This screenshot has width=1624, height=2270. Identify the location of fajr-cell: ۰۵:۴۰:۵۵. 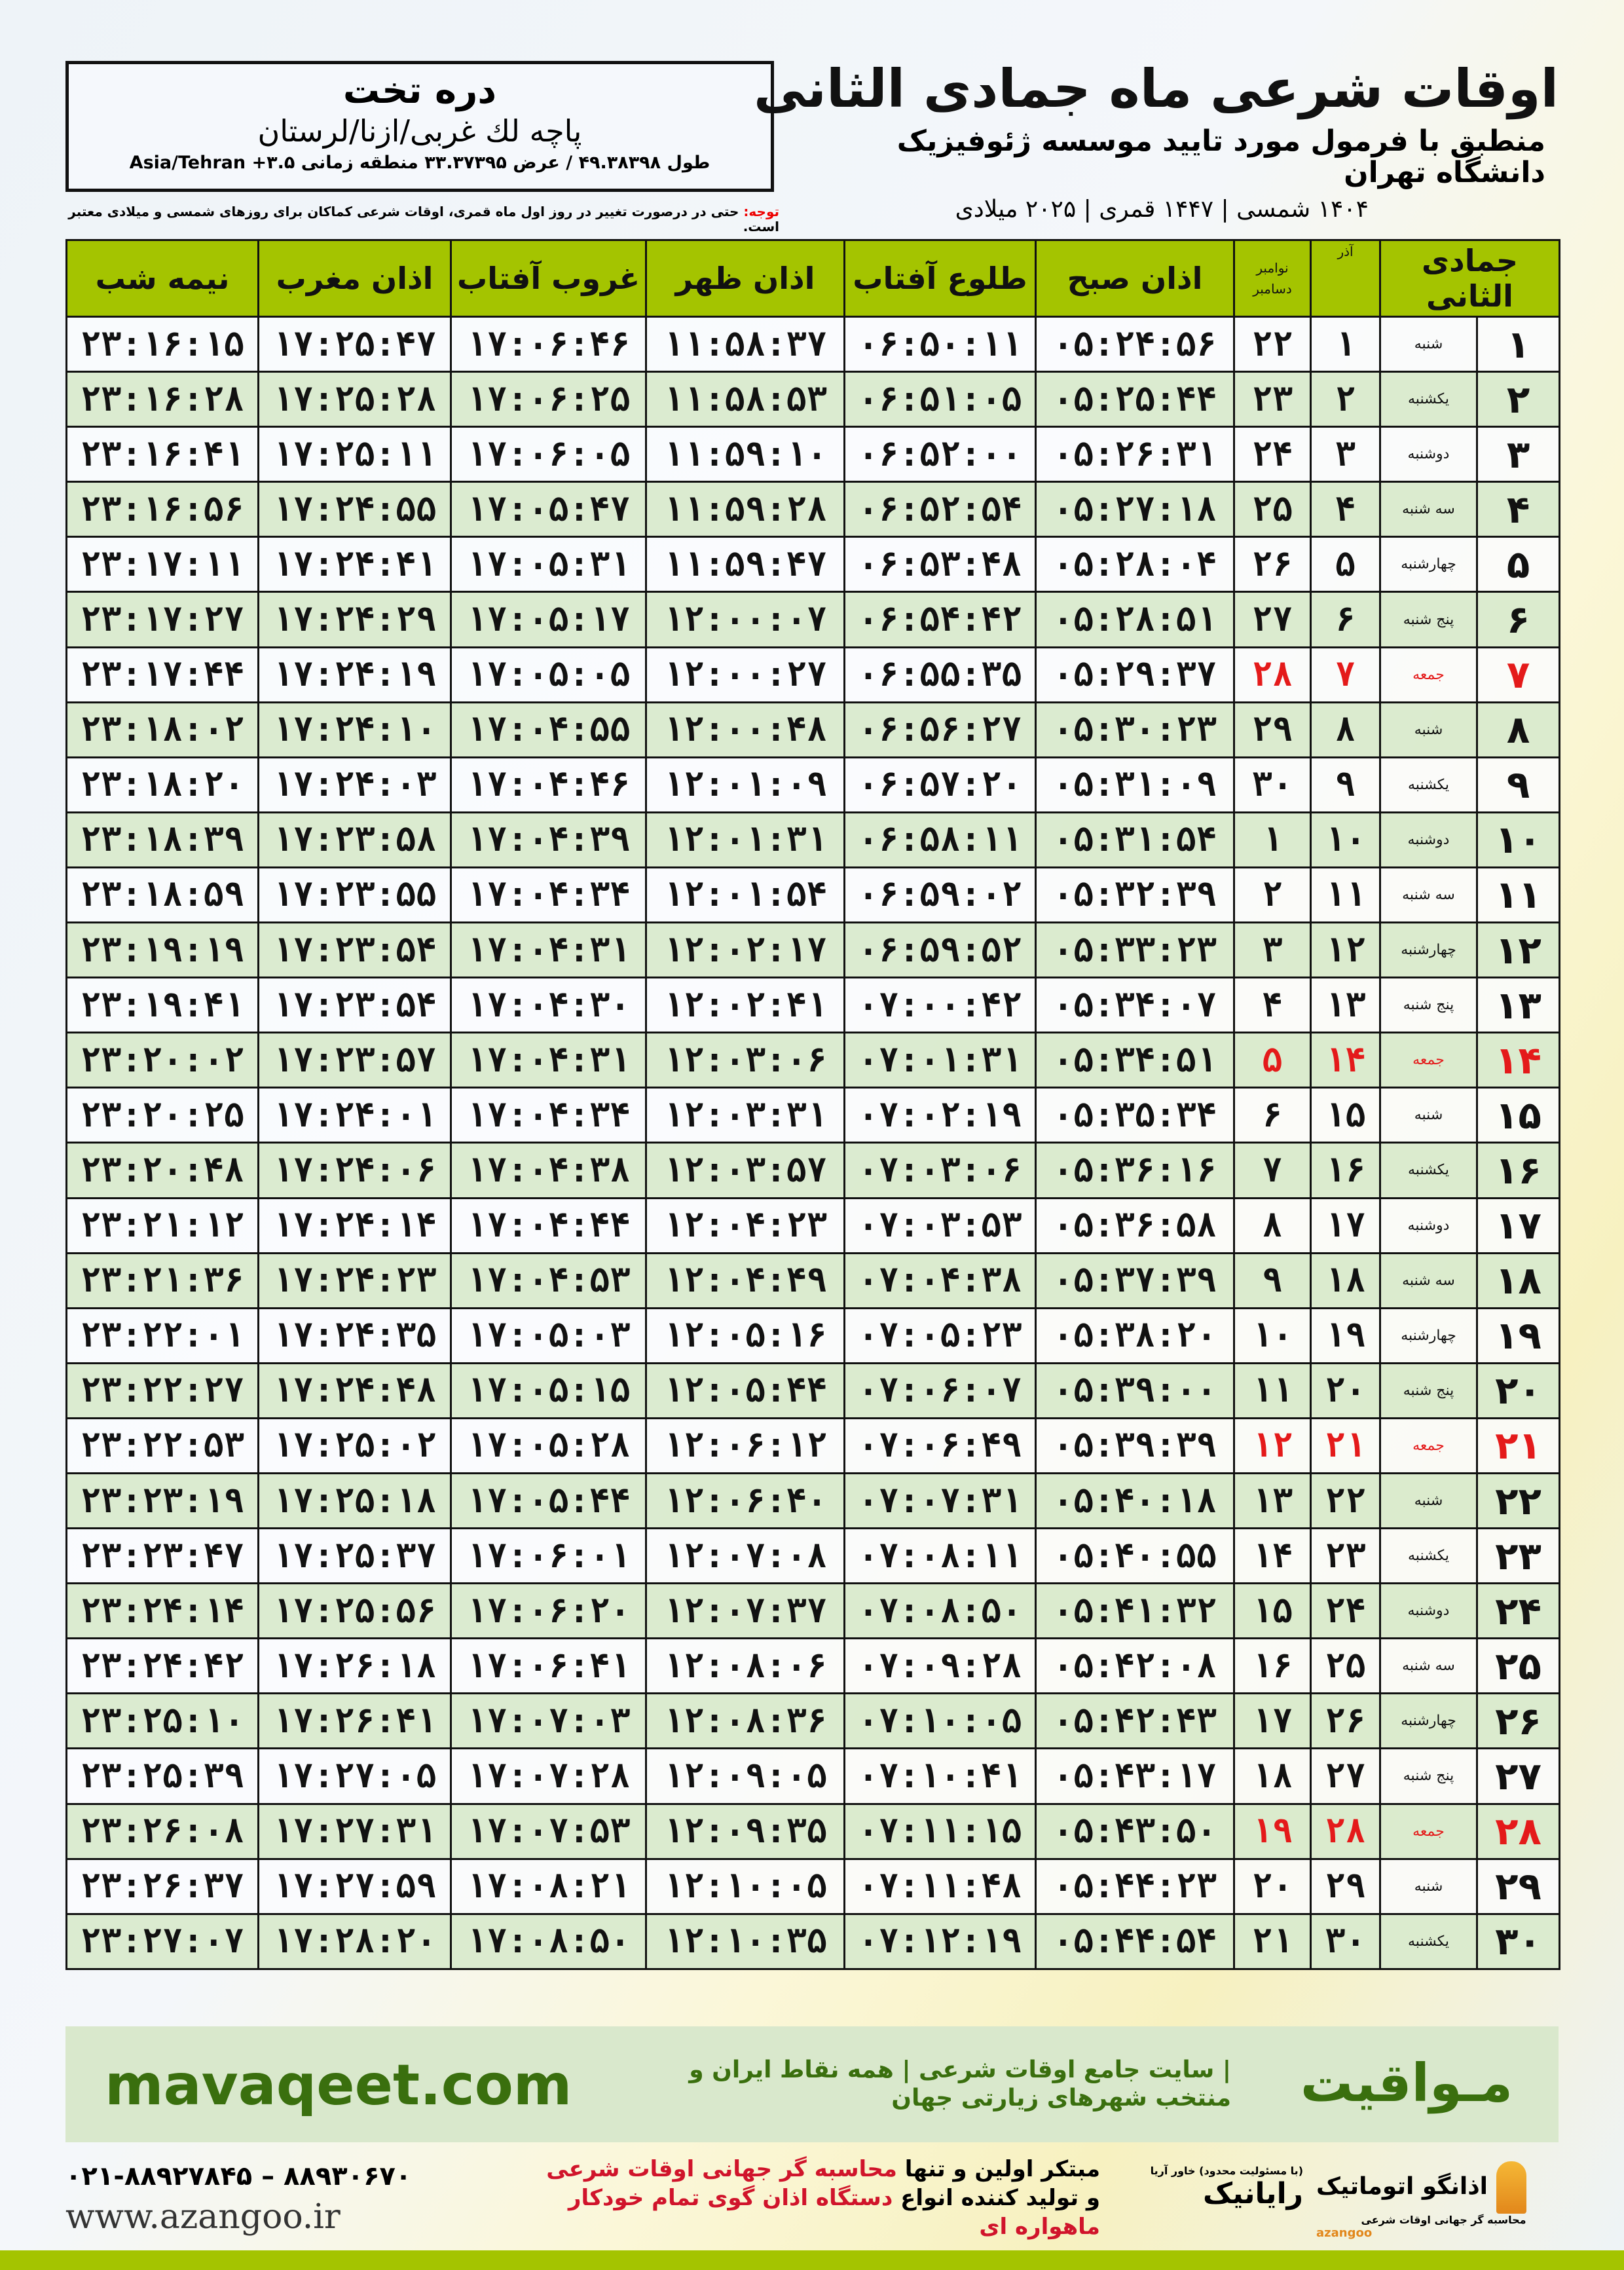
(1135, 1556).